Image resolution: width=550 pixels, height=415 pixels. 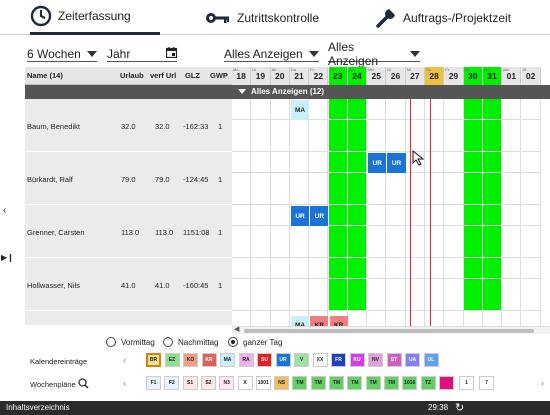 What do you see at coordinates (412, 360) in the screenshot?
I see `chip-ua: UA` at bounding box center [412, 360].